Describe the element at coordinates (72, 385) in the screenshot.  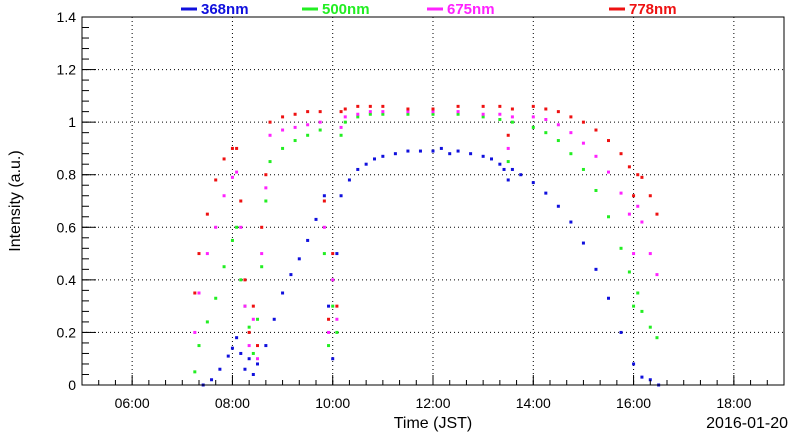
I see `y-tick-label: 0` at that location.